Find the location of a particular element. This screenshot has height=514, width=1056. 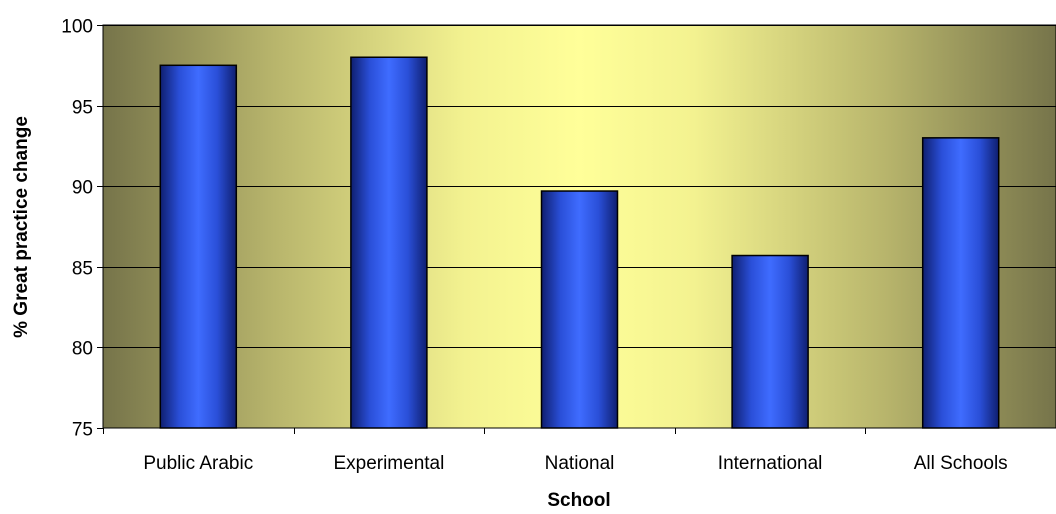

bar-national is located at coordinates (579, 309).